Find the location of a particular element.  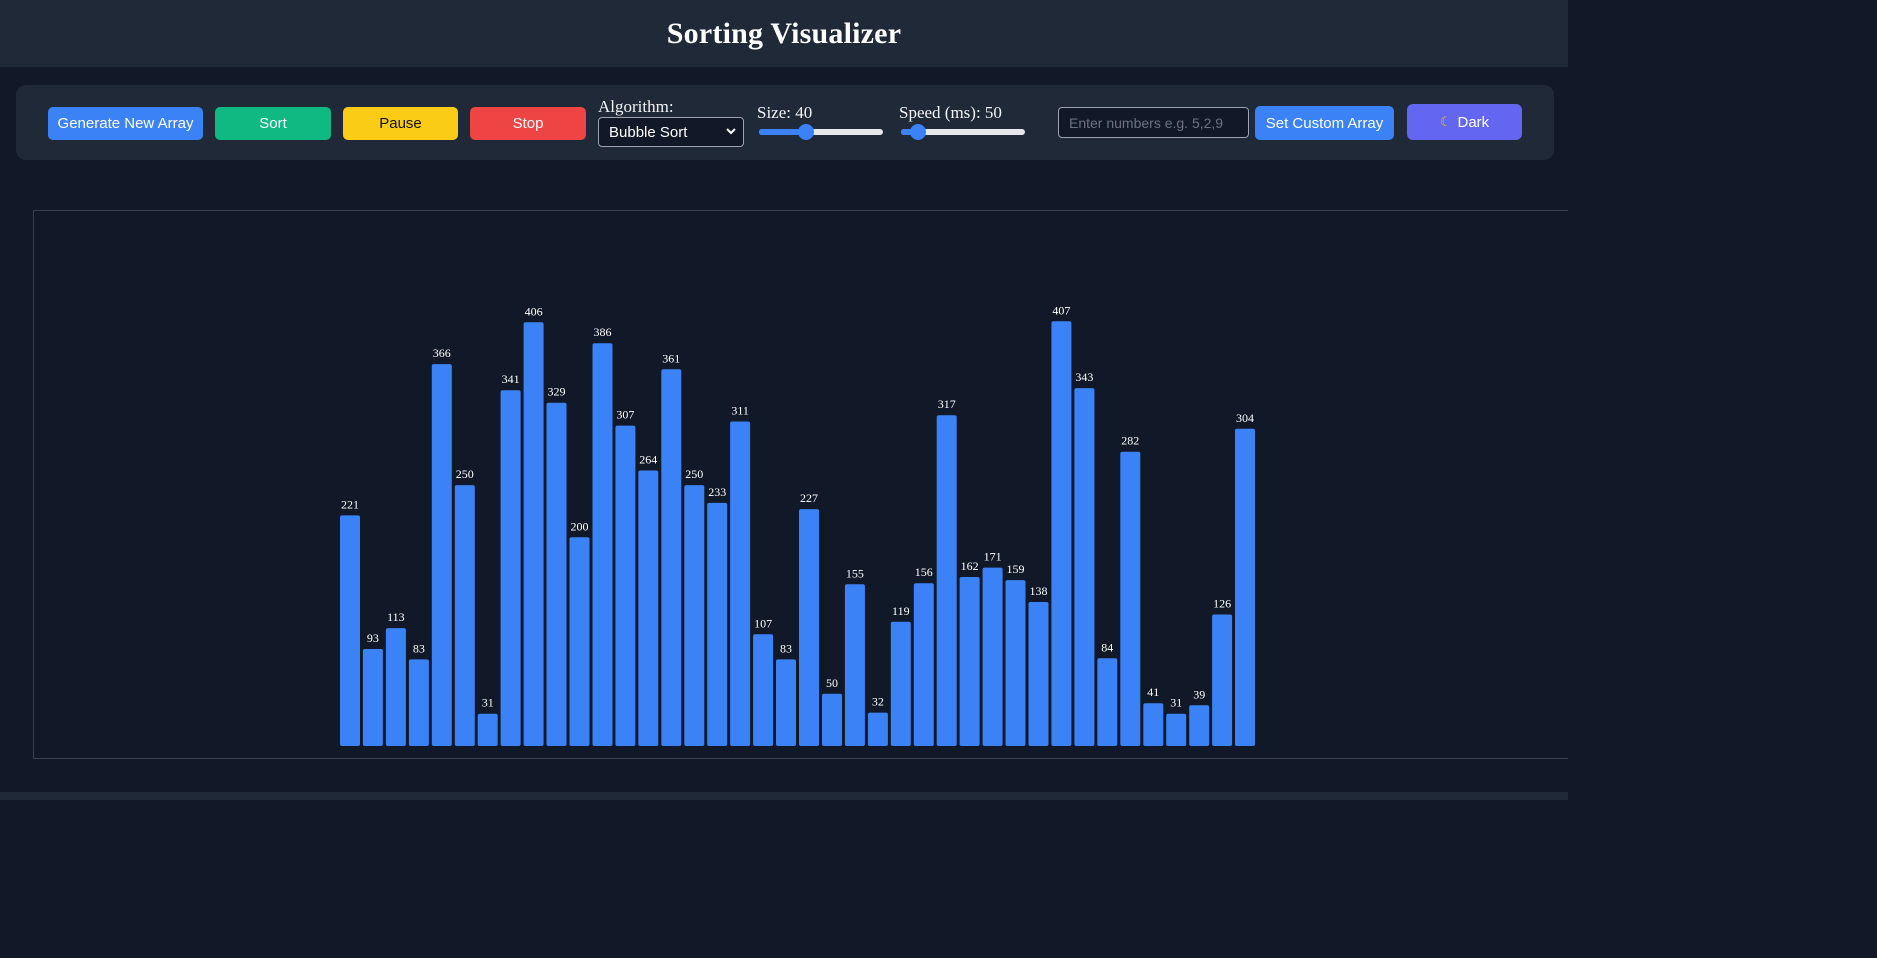

bar-value-label: 93 is located at coordinates (373, 638).